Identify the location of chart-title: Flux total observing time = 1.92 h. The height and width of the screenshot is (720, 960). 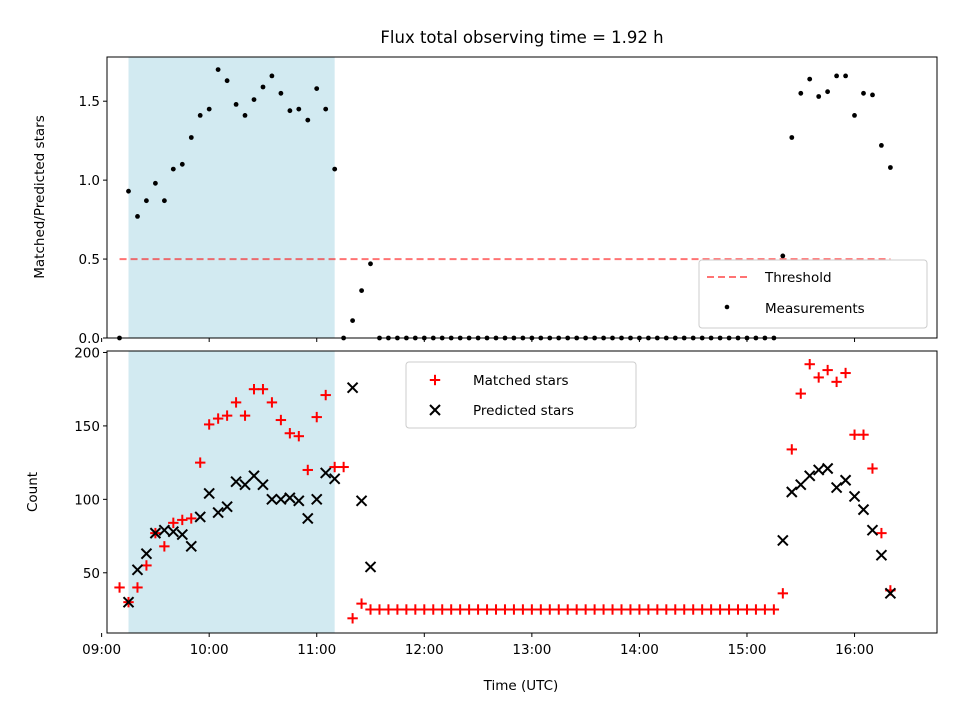
(521, 37).